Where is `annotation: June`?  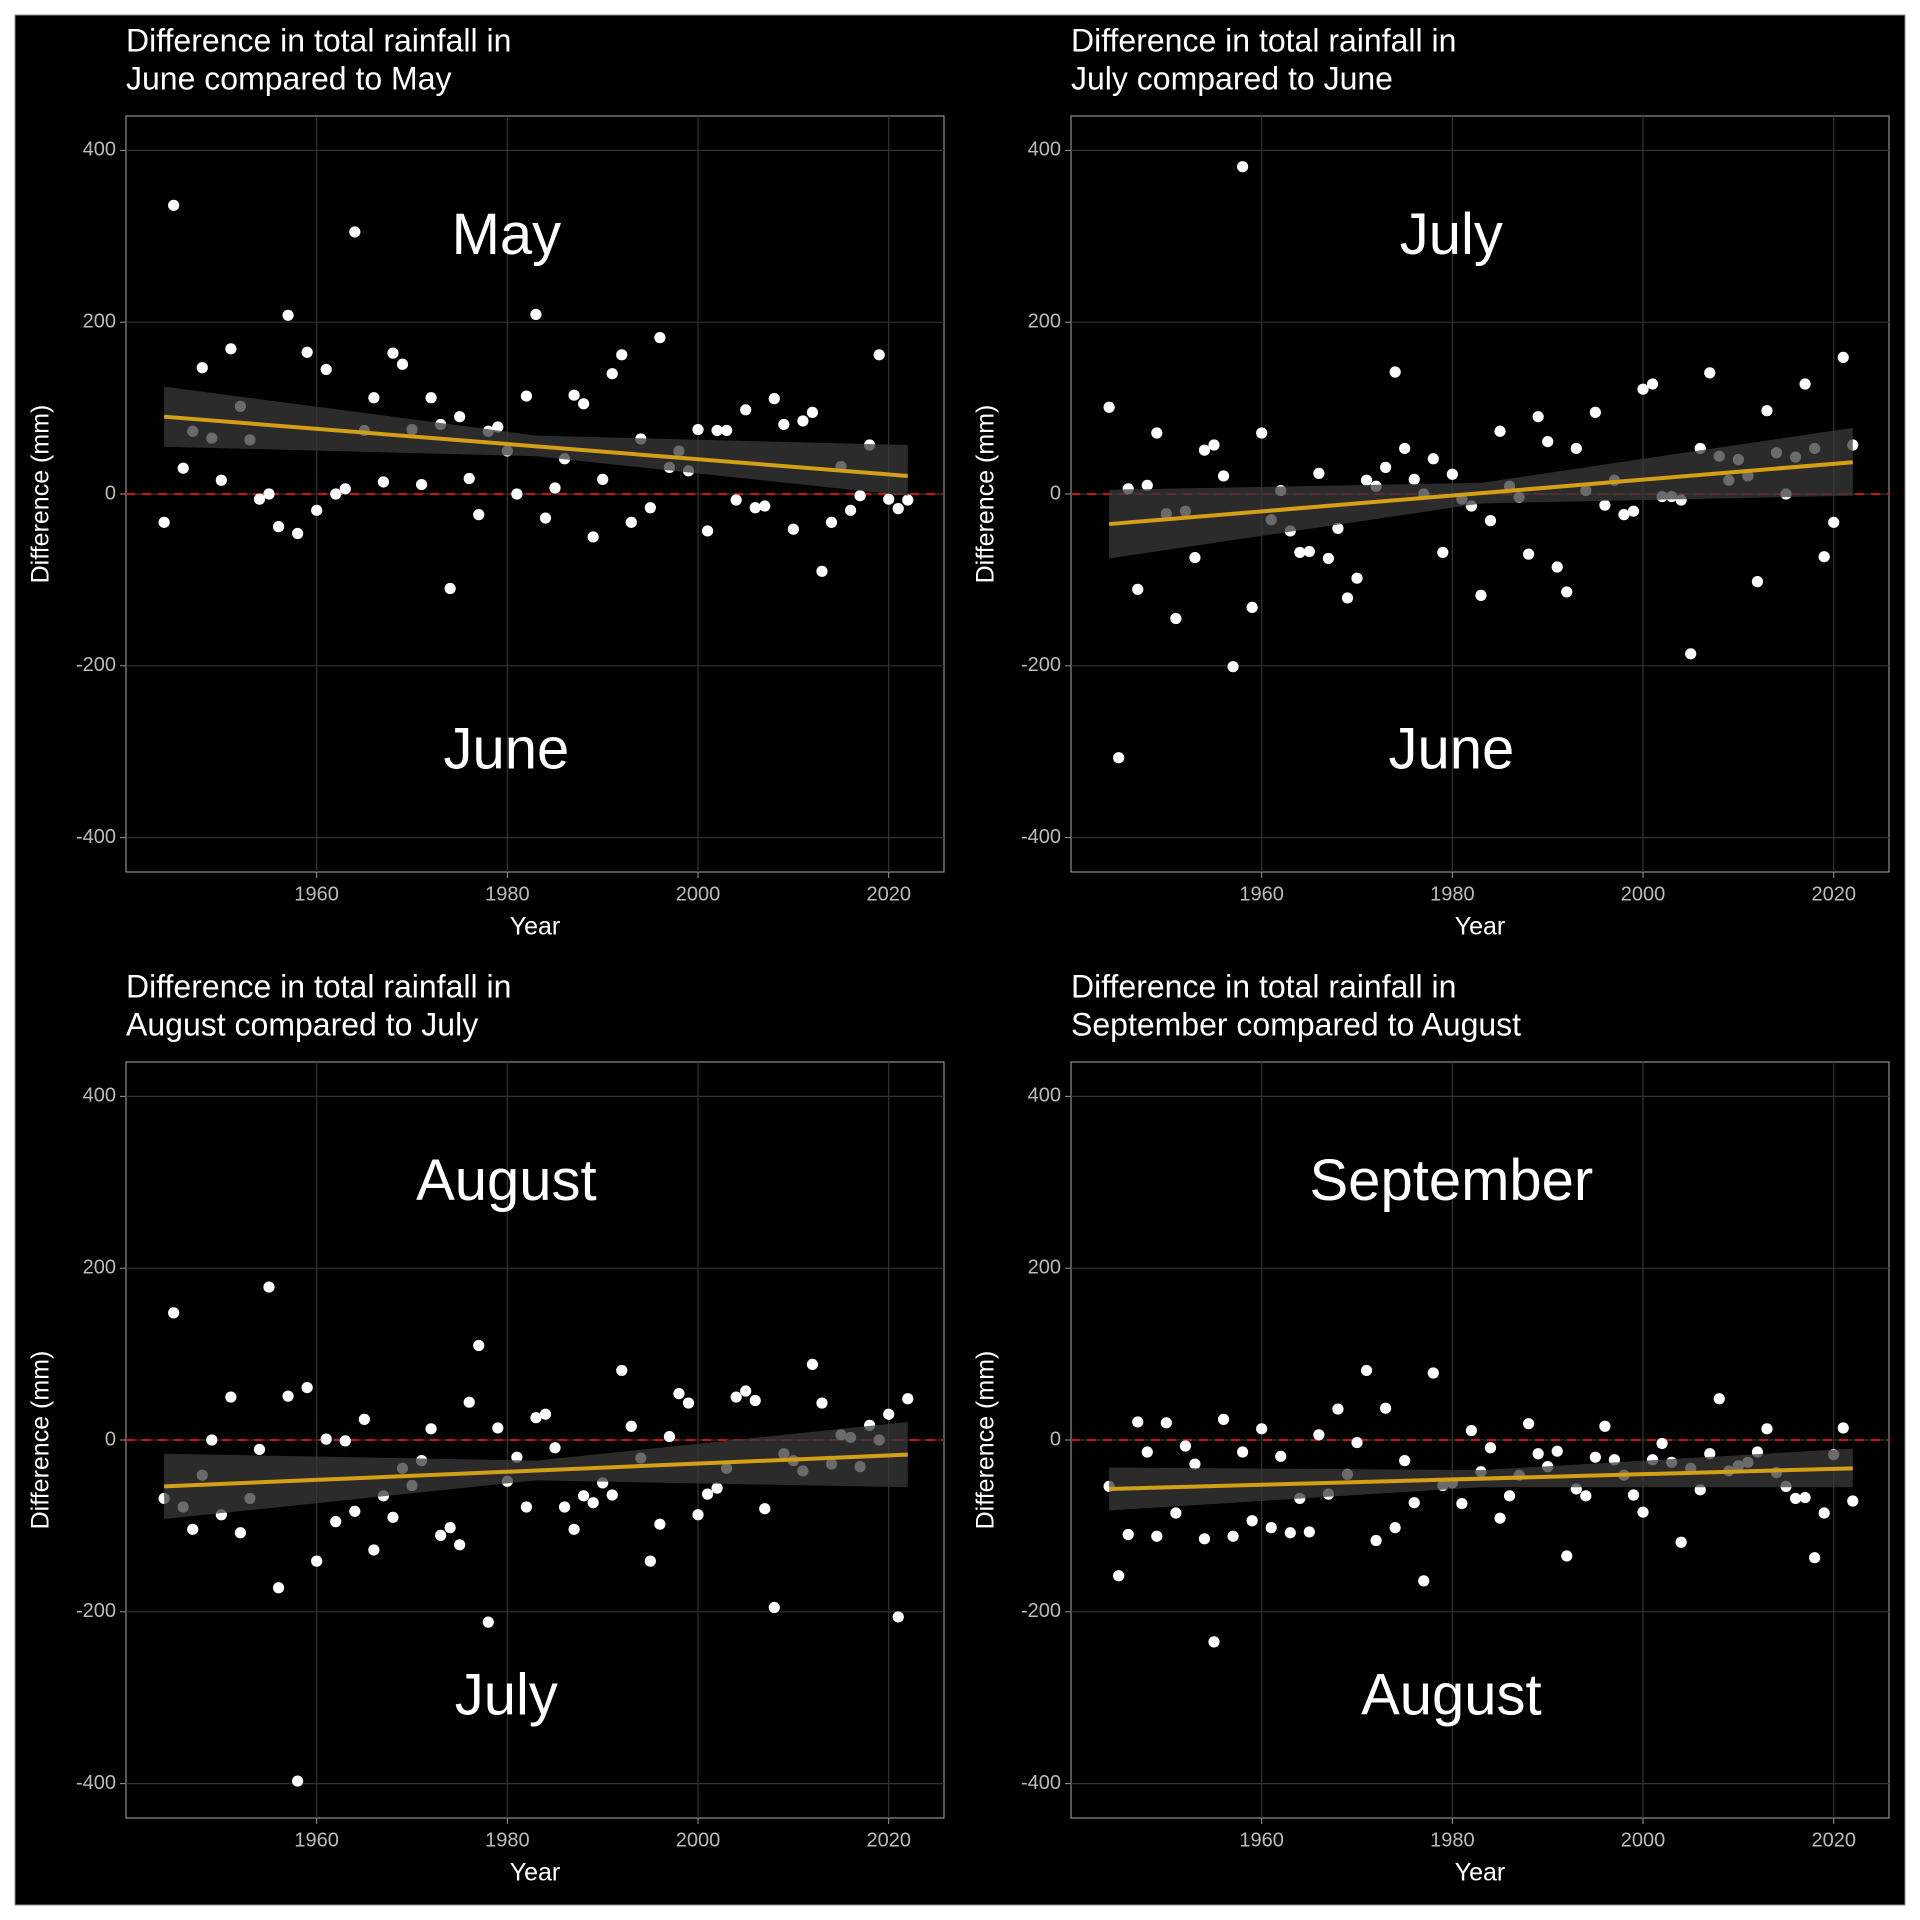
annotation: June is located at coordinates (1451, 749).